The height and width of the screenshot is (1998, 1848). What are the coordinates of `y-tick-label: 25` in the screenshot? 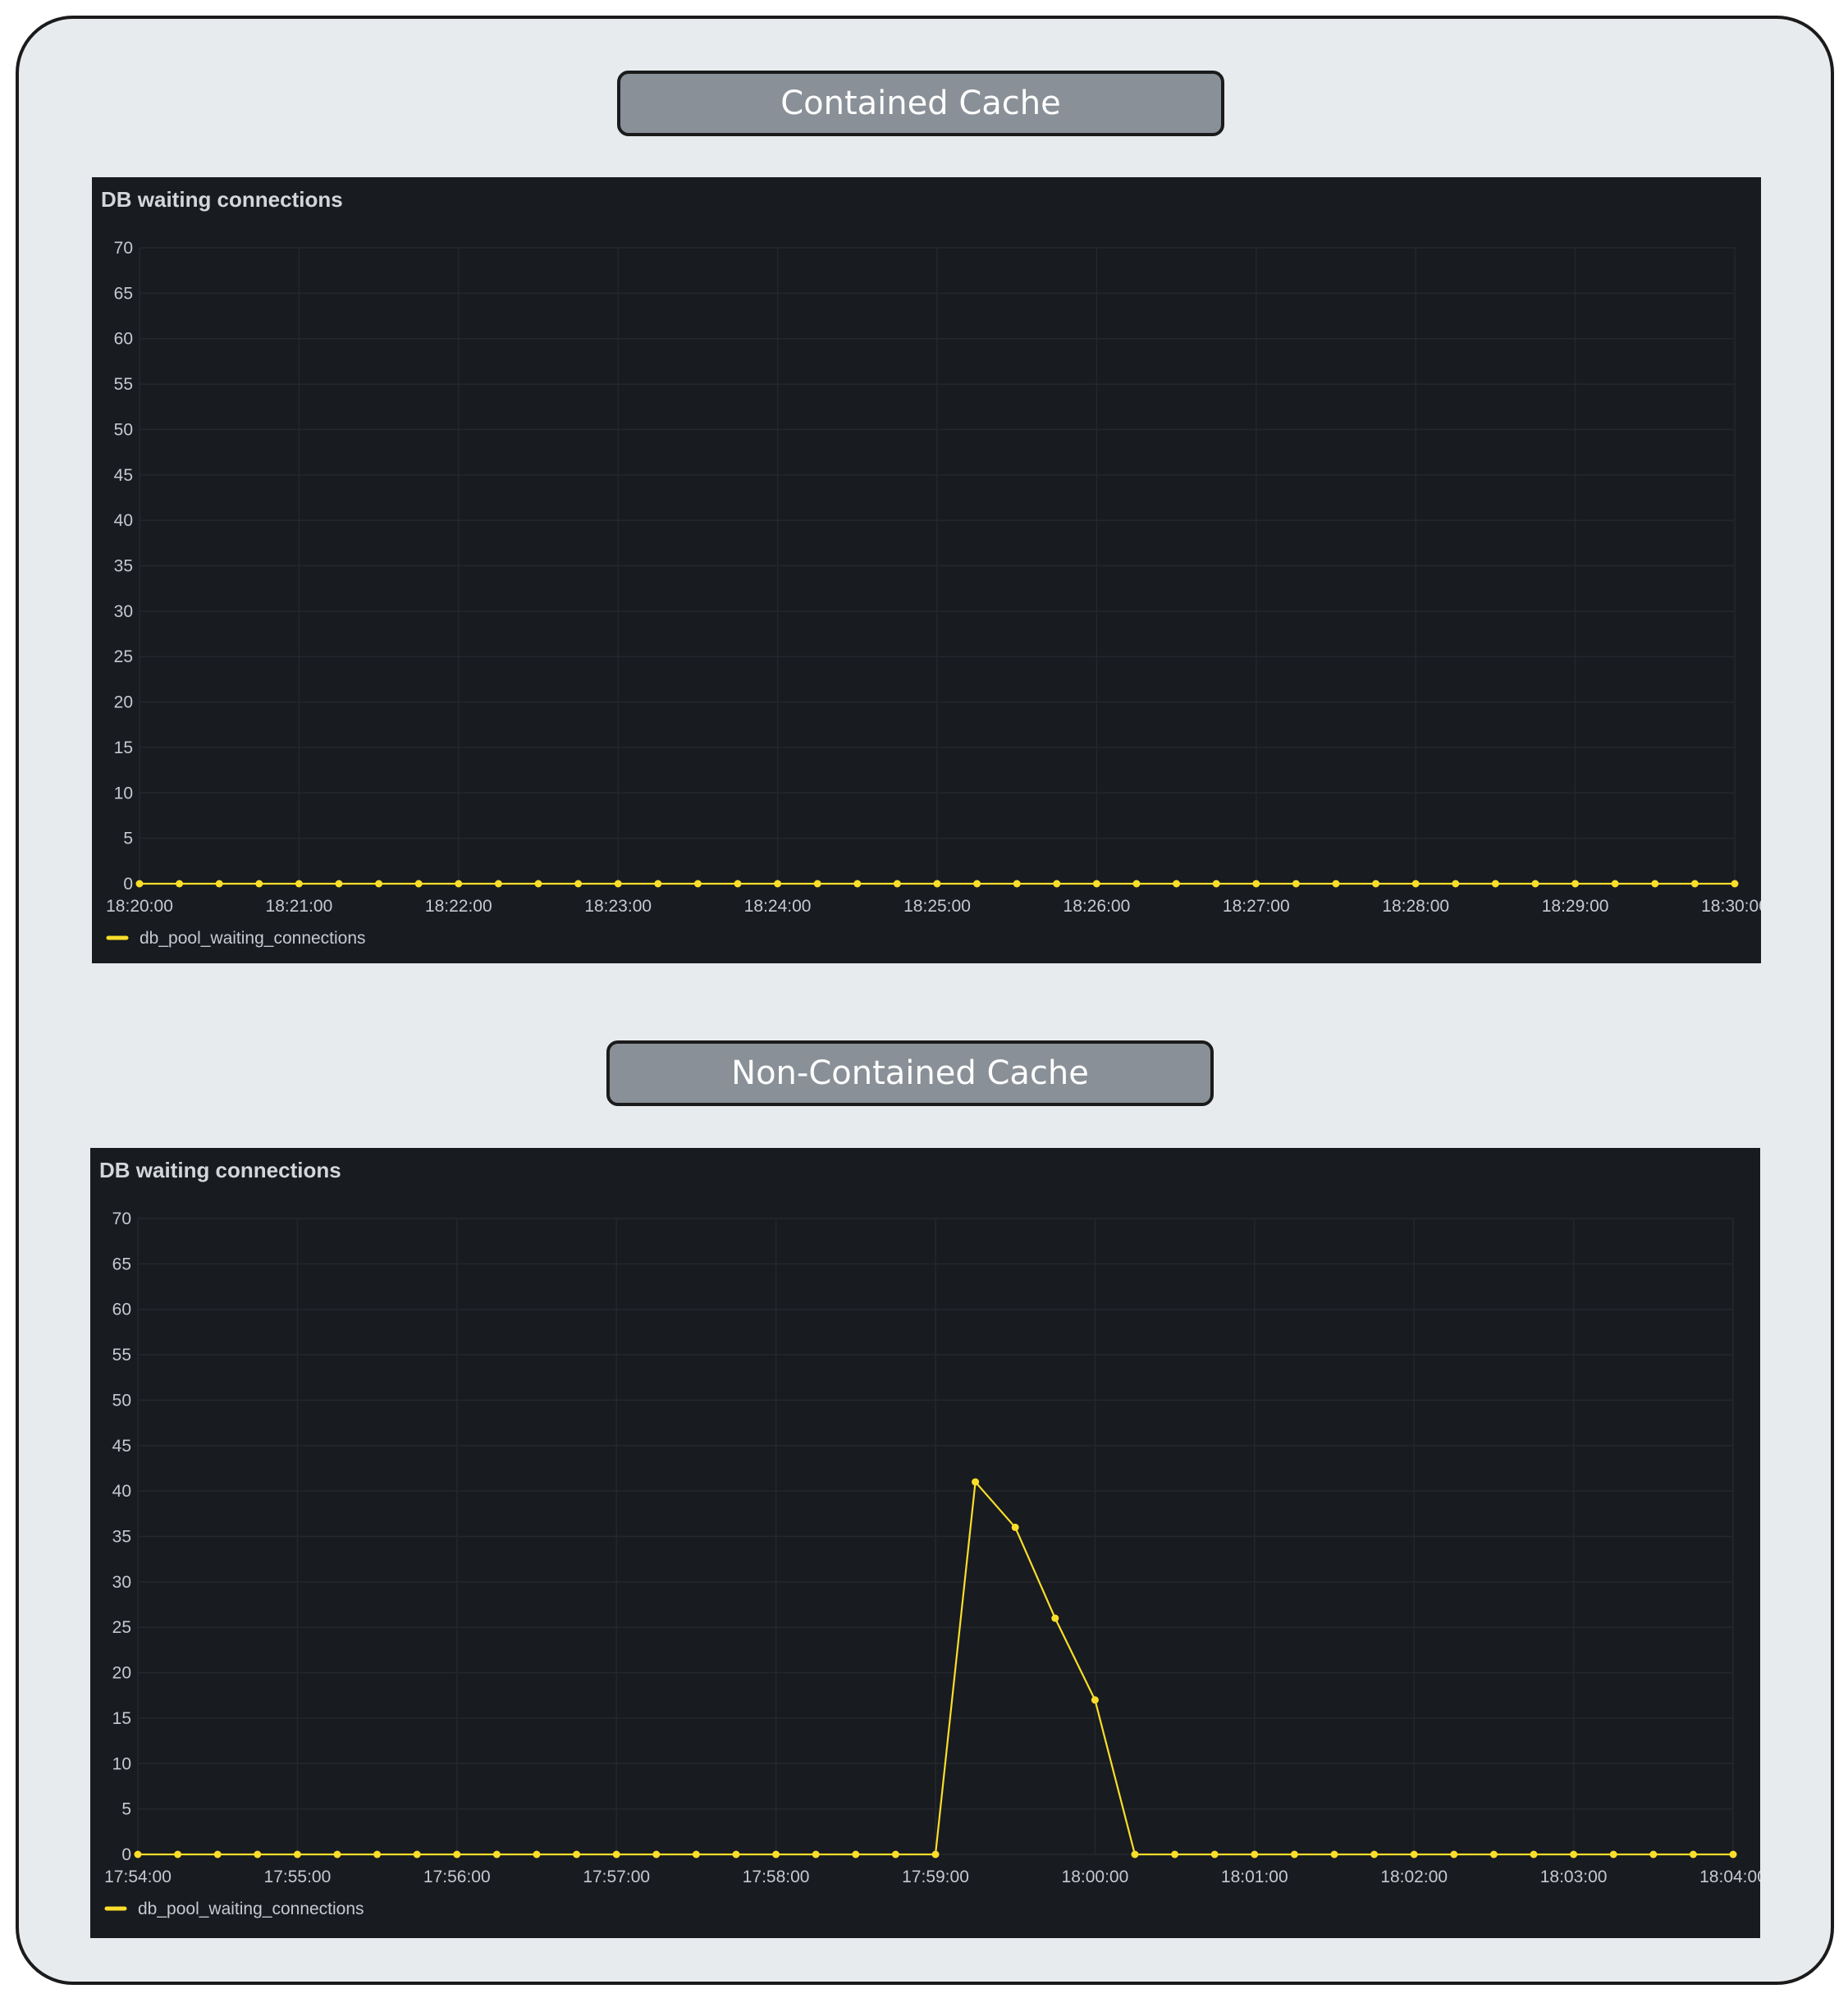 It's located at (124, 656).